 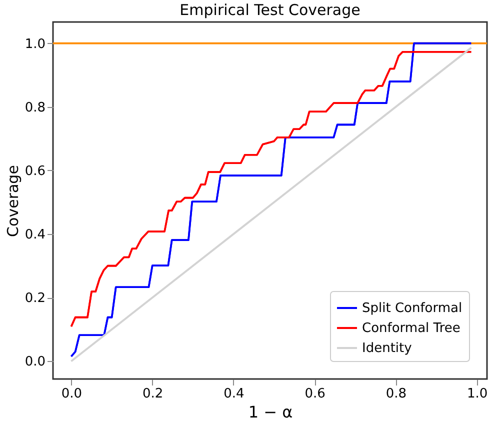 What do you see at coordinates (387, 348) in the screenshot?
I see `legend-label: Identity` at bounding box center [387, 348].